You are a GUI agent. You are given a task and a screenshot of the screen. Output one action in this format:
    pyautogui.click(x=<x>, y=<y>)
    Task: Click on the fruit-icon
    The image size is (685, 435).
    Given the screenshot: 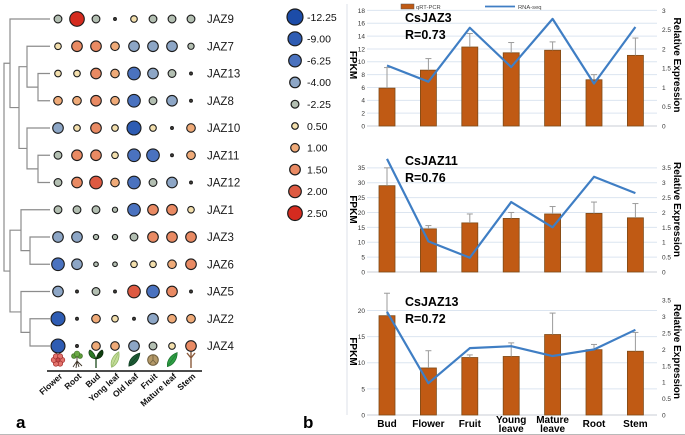 What is the action you would take?
    pyautogui.click(x=153, y=360)
    